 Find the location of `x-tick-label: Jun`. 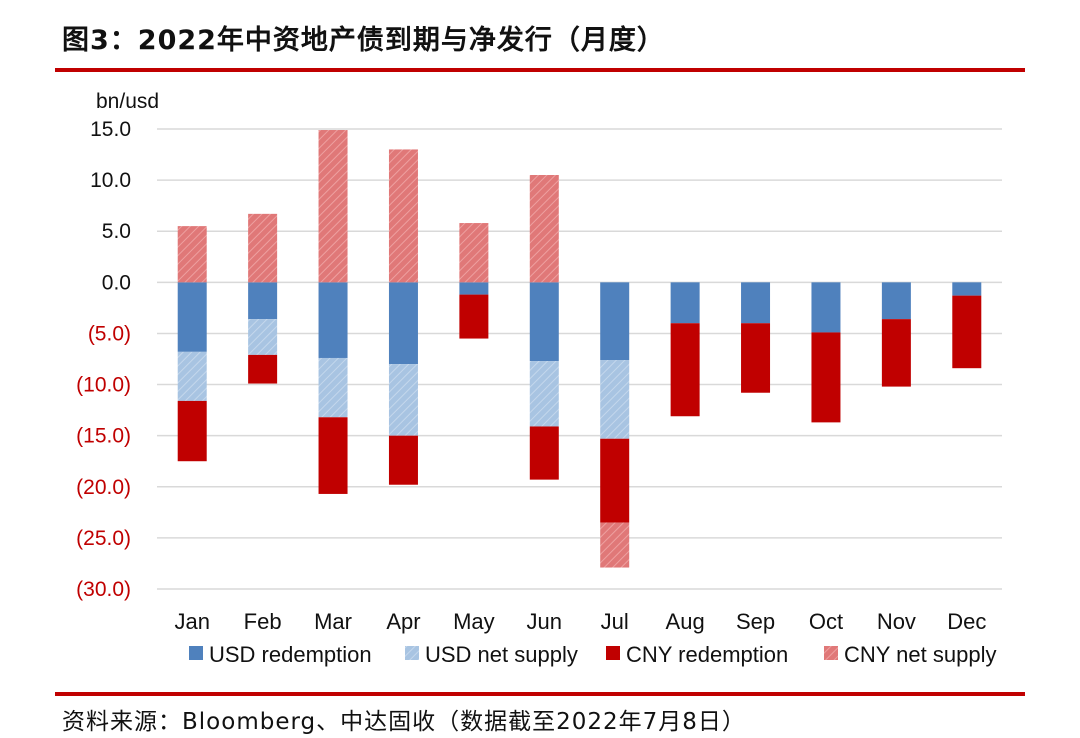

x-tick-label: Jun is located at coordinates (544, 621).